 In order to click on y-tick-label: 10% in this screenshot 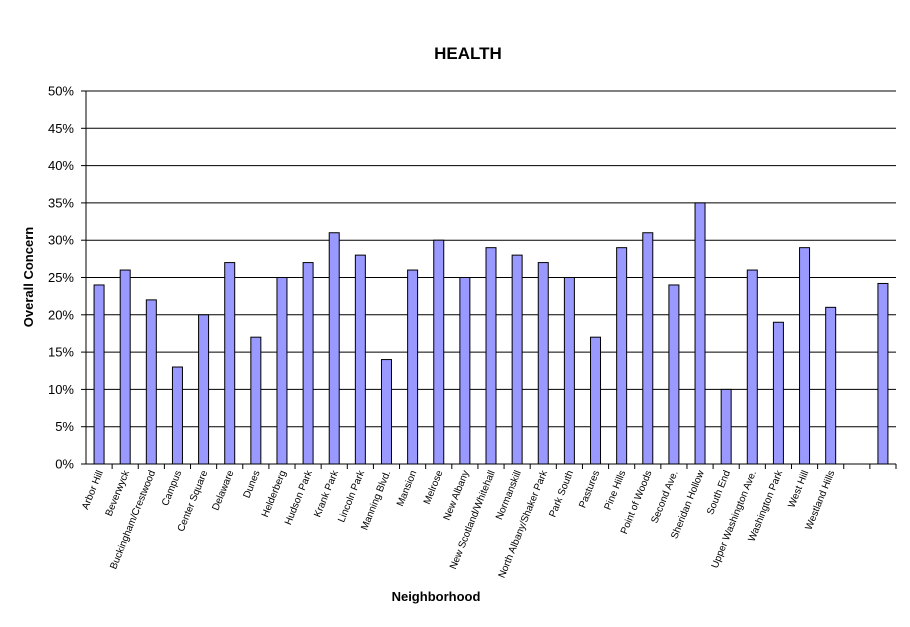, I will do `click(61, 389)`.